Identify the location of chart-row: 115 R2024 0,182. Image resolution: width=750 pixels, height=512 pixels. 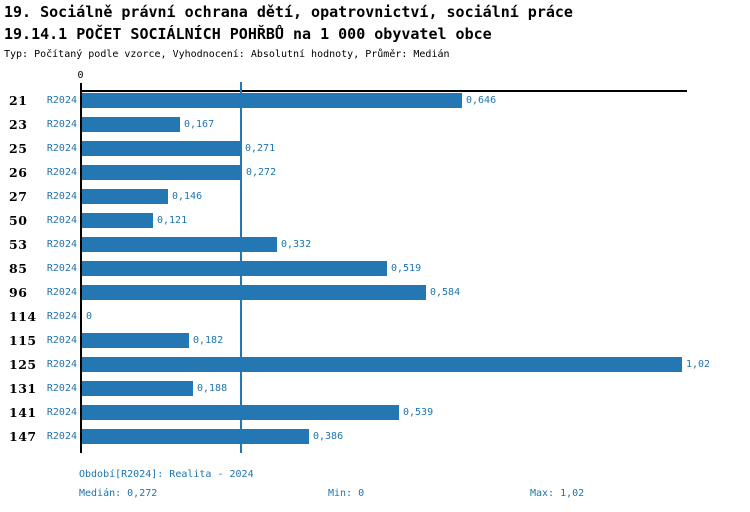
(375, 340).